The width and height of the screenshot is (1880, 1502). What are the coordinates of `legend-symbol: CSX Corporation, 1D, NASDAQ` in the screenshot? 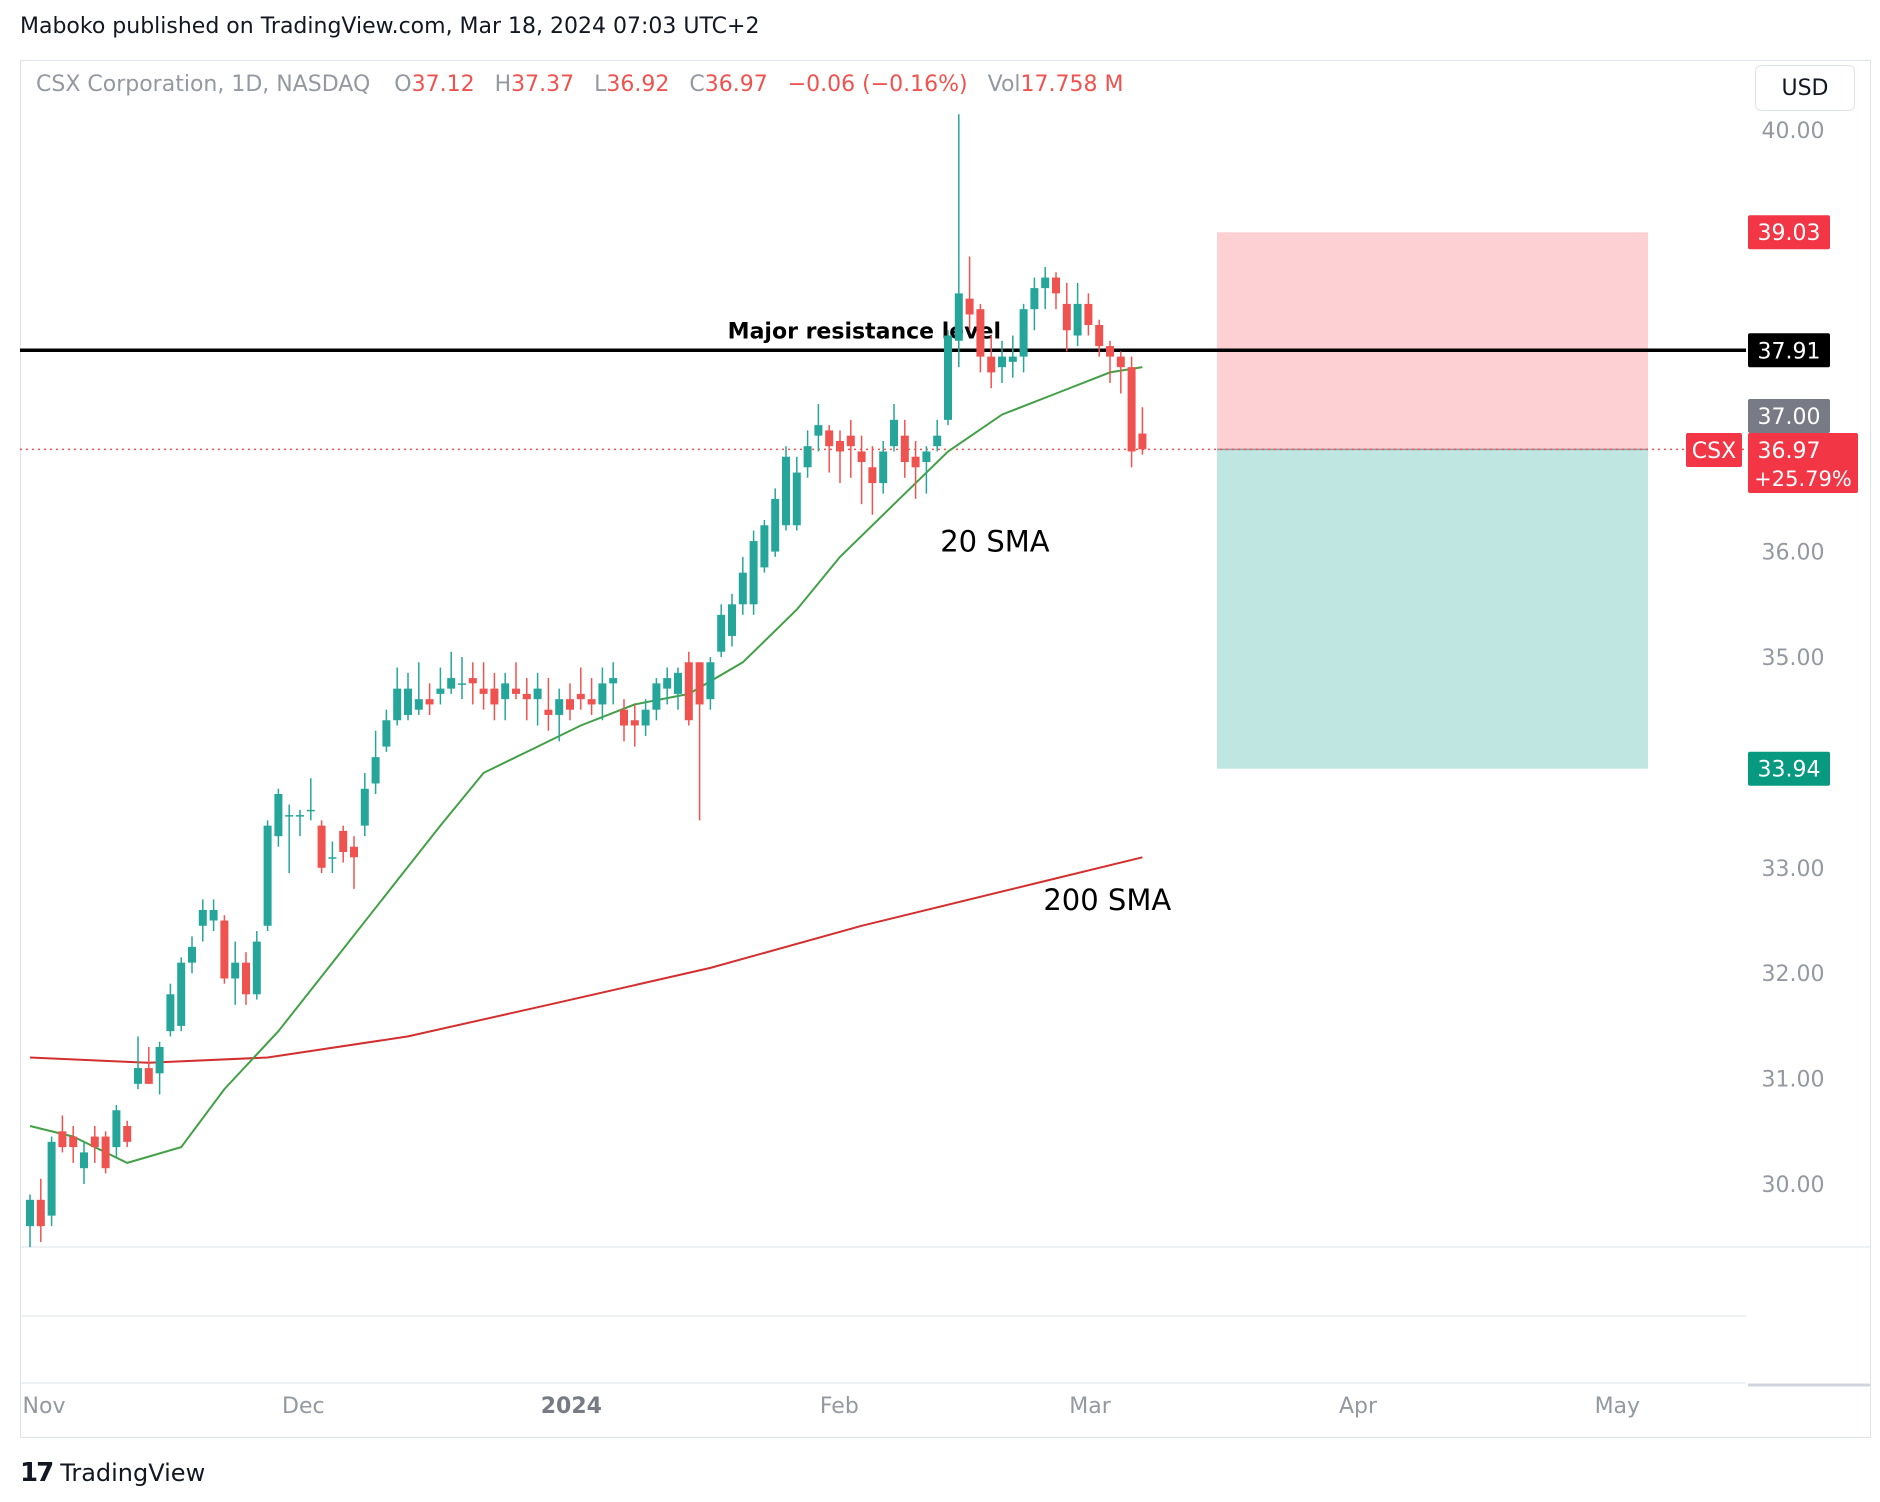 It's located at (203, 84).